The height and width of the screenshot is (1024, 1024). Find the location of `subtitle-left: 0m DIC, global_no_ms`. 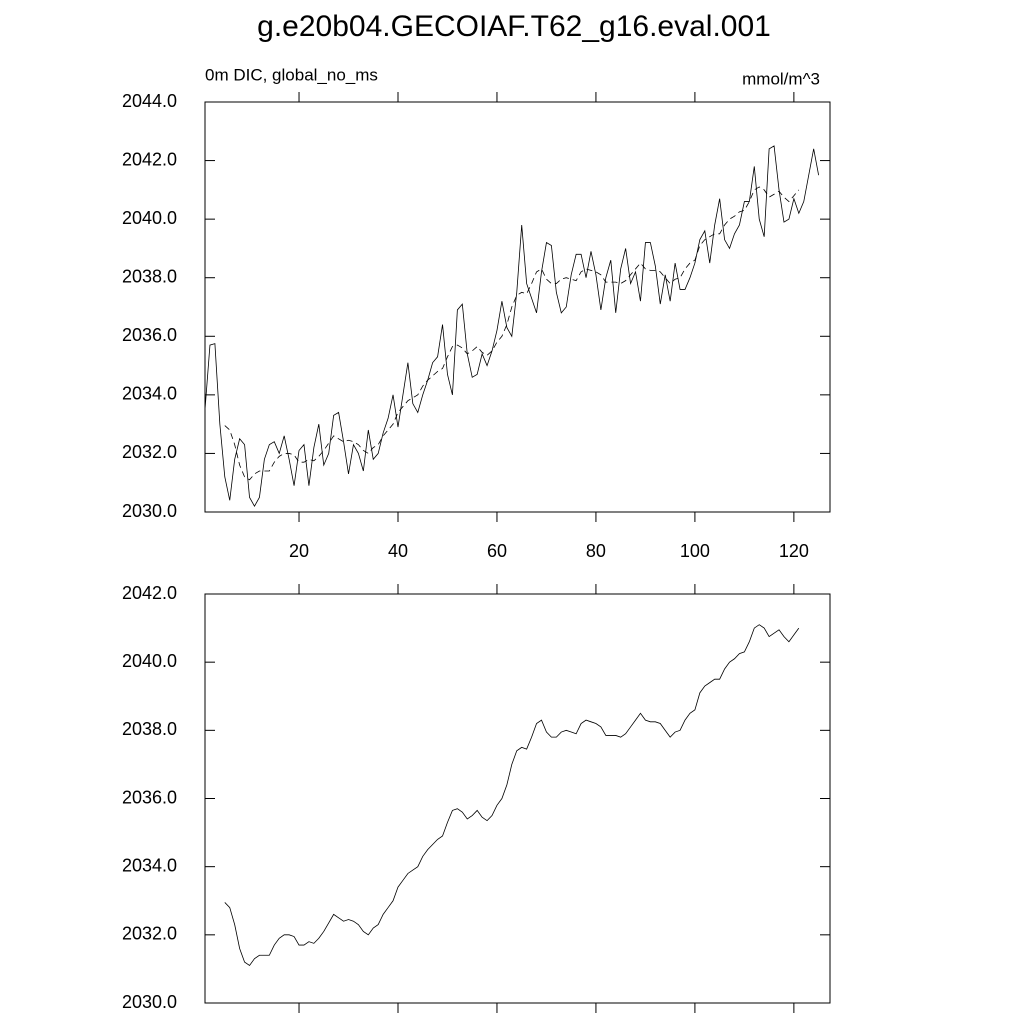

subtitle-left: 0m DIC, global_no_ms is located at coordinates (291, 74).